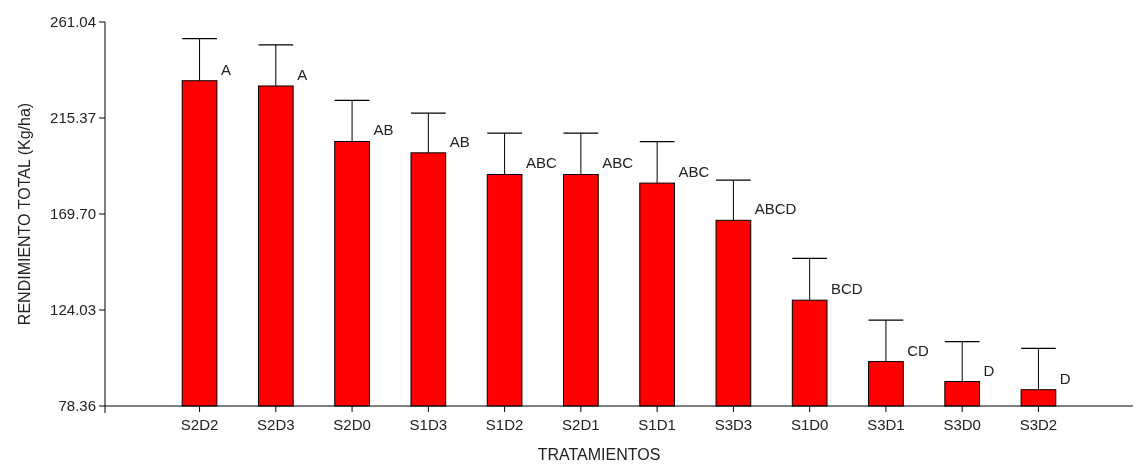  I want to click on x-tick-label: S1D3, so click(428, 424).